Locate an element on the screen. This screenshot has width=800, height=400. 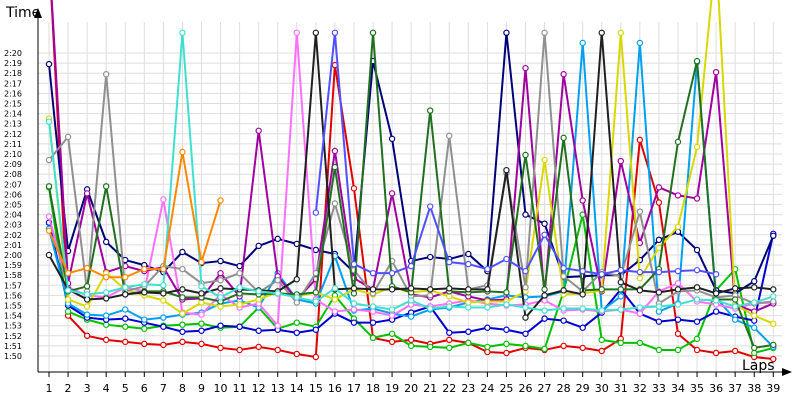
y-tick-label: 2:14 is located at coordinates (13, 114).